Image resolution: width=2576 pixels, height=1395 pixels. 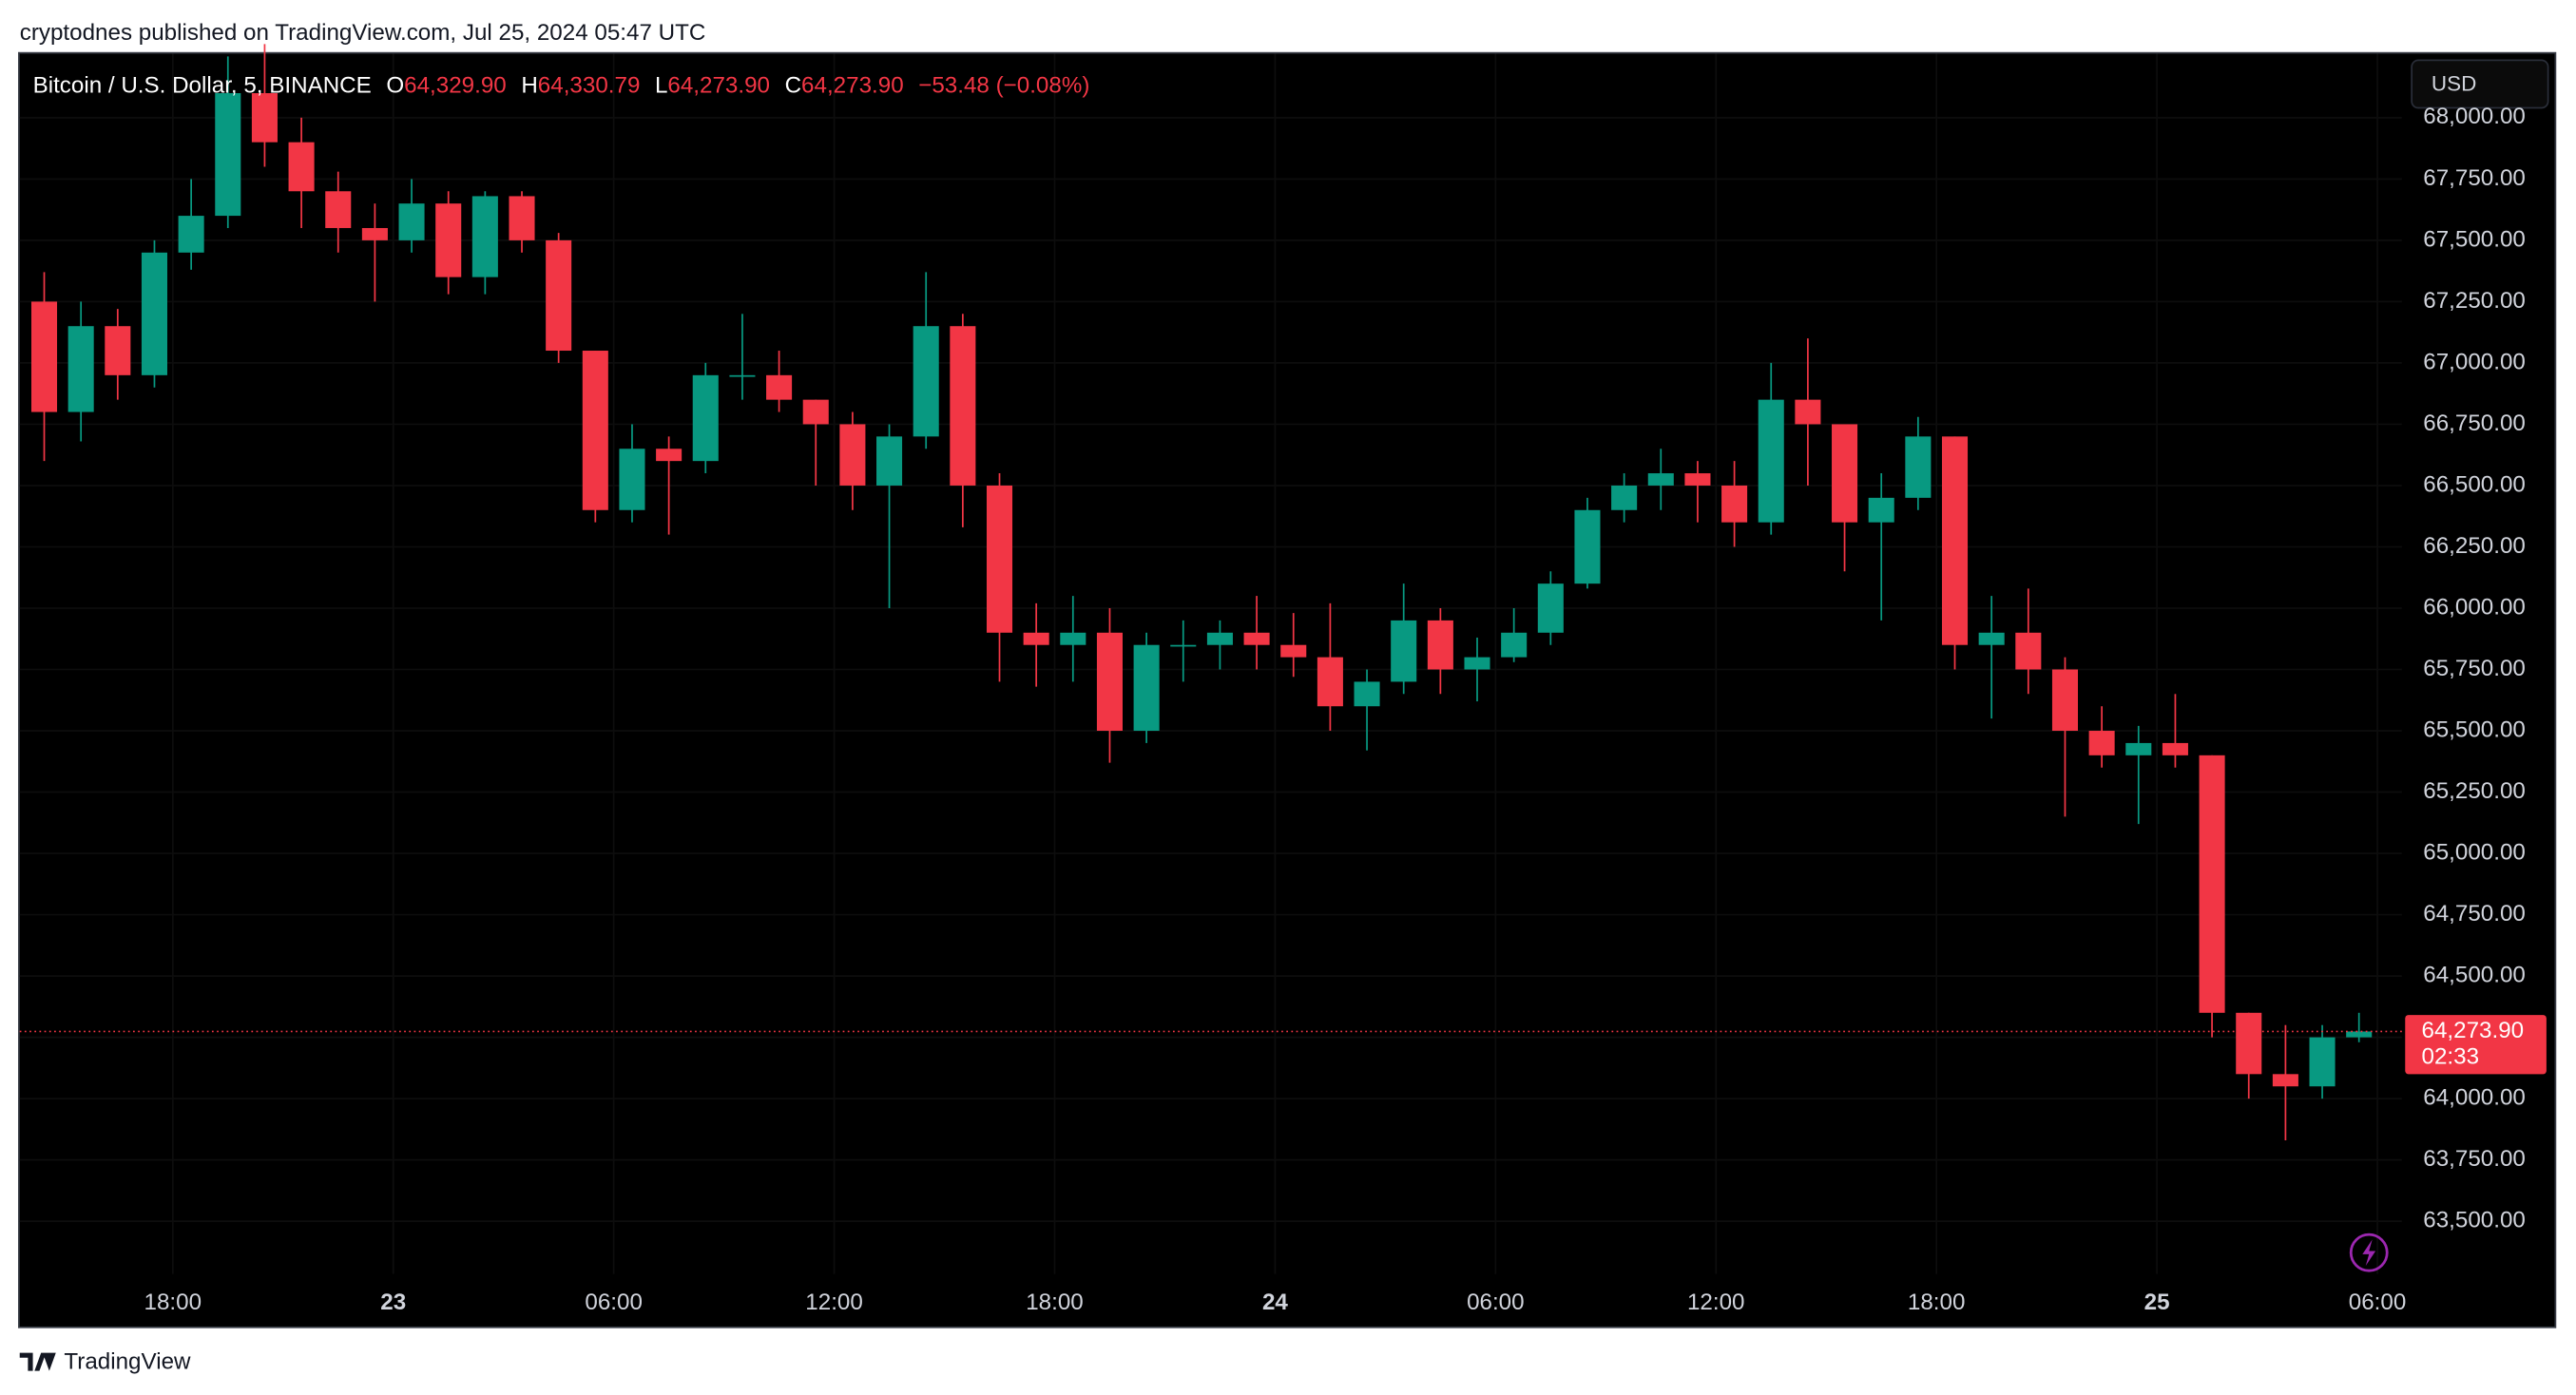 What do you see at coordinates (2475, 301) in the screenshot?
I see `y-tick-label: 67,250.00` at bounding box center [2475, 301].